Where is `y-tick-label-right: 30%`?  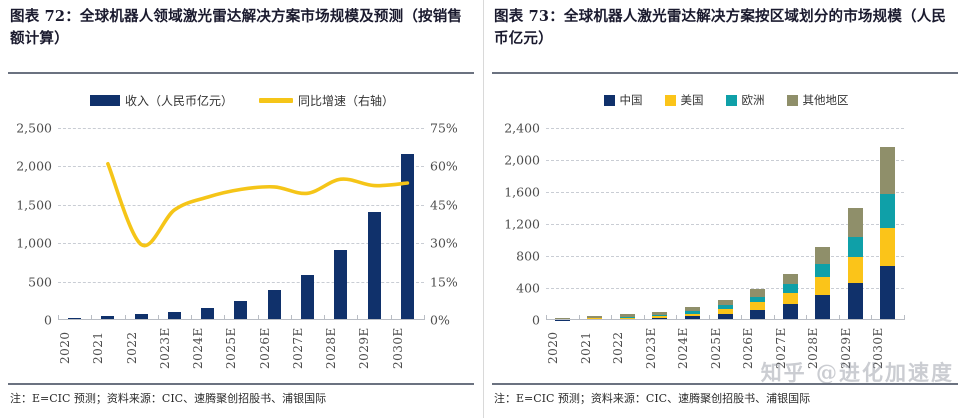
y-tick-label-right: 30% is located at coordinates (444, 243).